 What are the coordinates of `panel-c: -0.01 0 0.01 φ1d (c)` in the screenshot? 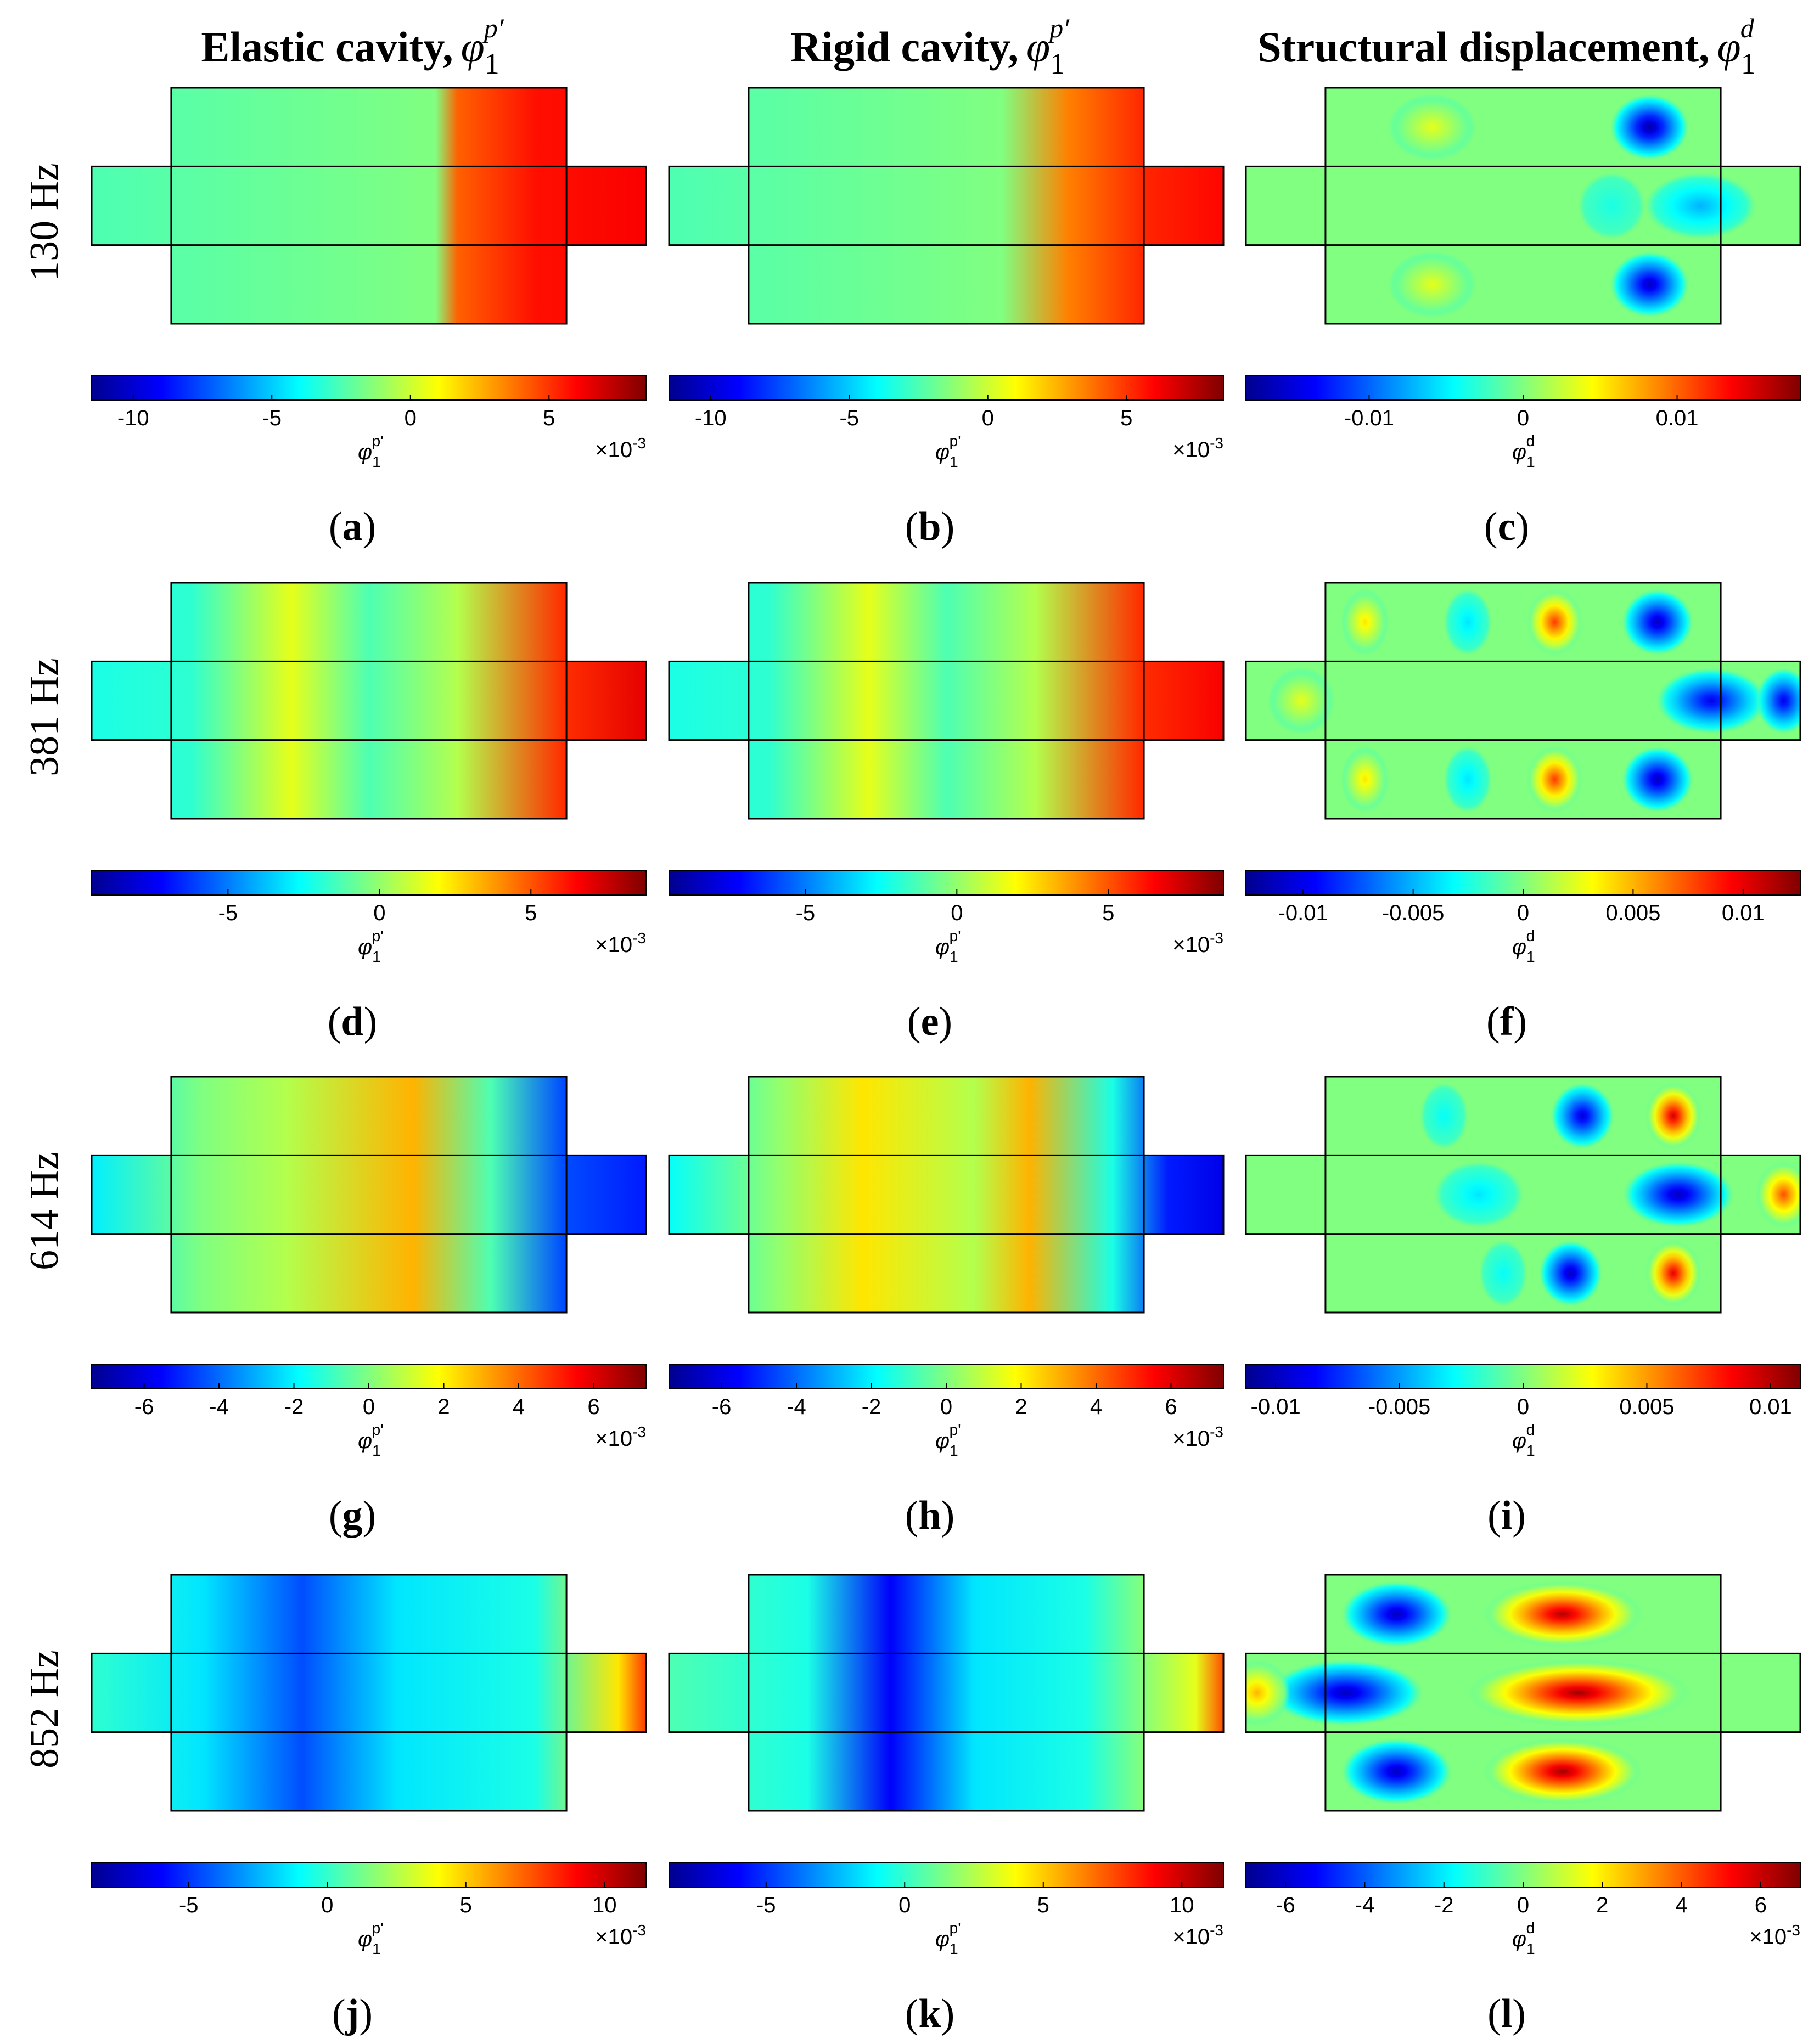 It's located at (1523, 318).